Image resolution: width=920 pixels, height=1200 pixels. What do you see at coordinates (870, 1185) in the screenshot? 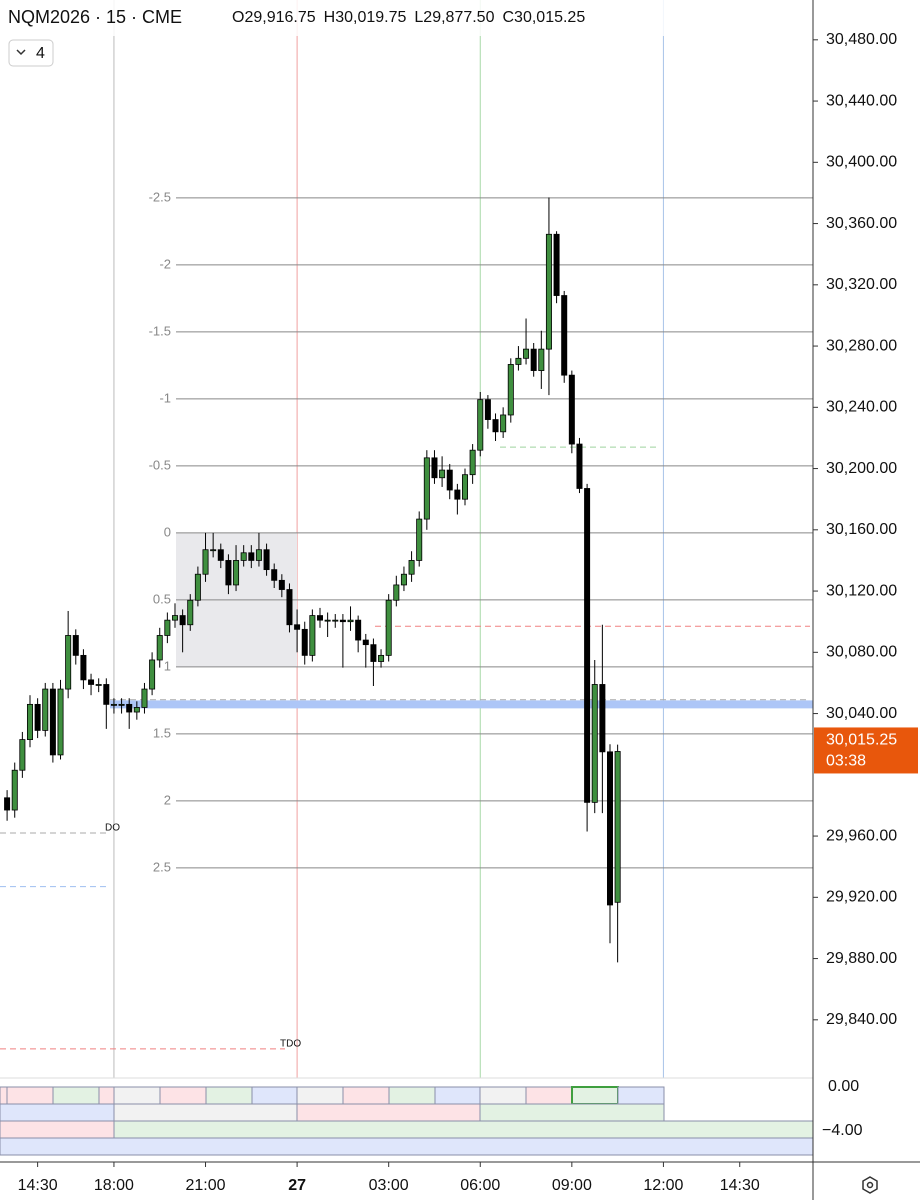
I see `settings-icon` at bounding box center [870, 1185].